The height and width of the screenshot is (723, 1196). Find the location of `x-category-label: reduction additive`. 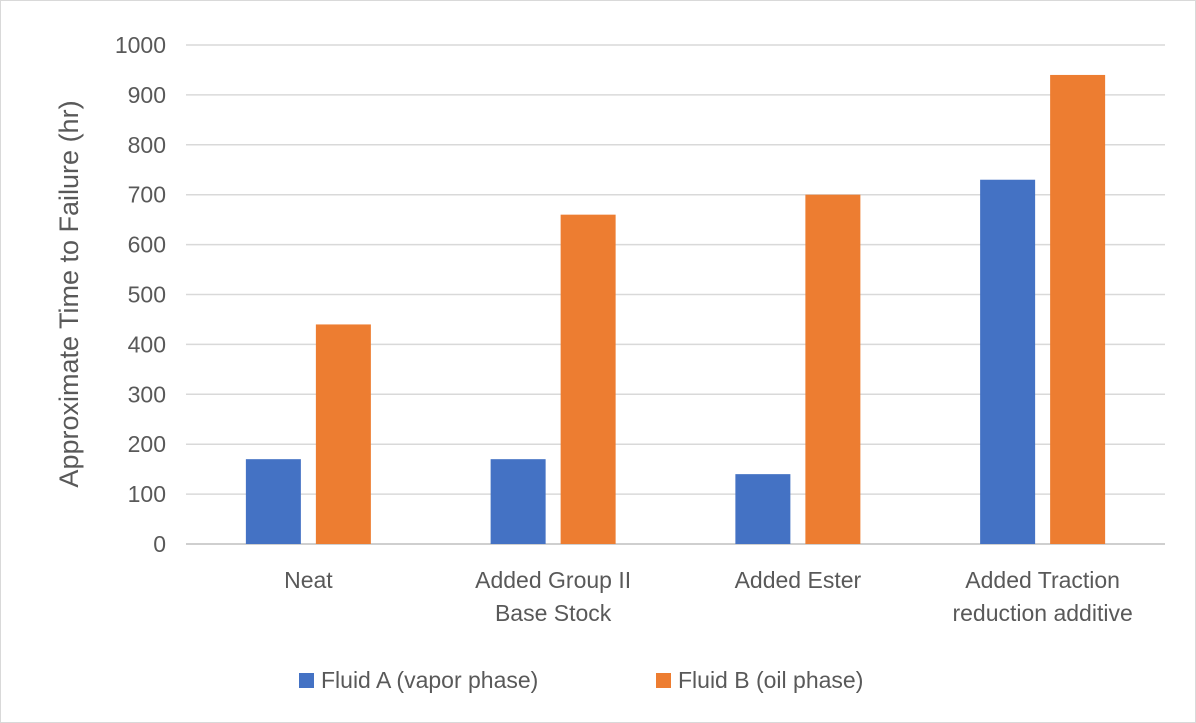

x-category-label: reduction additive is located at coordinates (1042, 613).